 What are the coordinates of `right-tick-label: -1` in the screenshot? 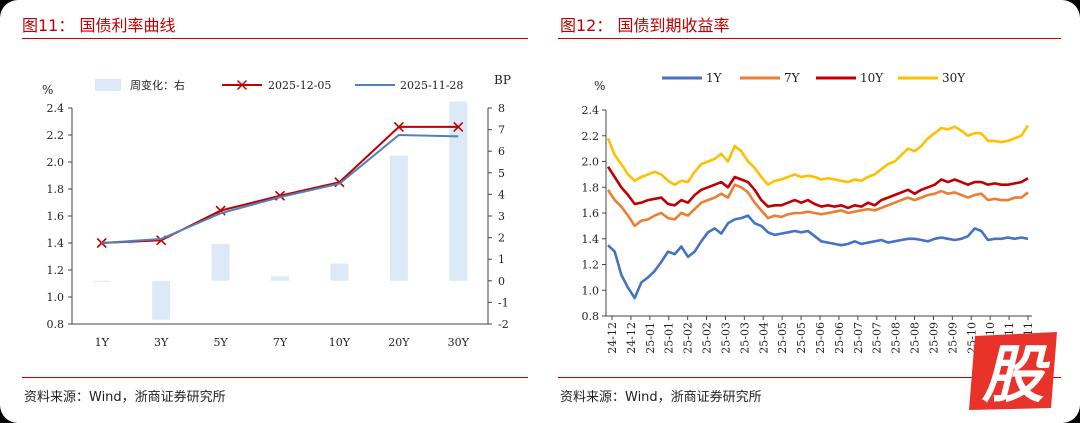 It's located at (503, 302).